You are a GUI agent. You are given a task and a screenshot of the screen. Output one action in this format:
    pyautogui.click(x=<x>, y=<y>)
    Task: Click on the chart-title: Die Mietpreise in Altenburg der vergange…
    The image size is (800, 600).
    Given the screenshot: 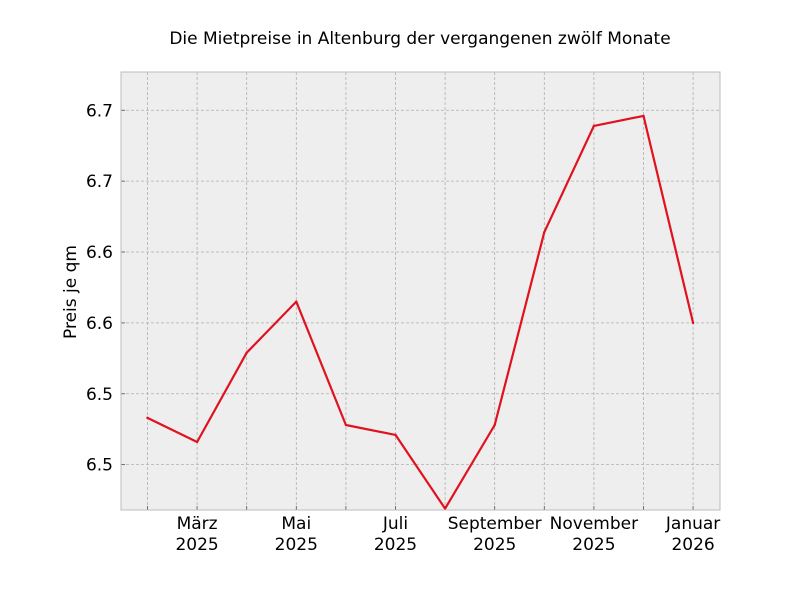 What is the action you would take?
    pyautogui.click(x=419, y=39)
    